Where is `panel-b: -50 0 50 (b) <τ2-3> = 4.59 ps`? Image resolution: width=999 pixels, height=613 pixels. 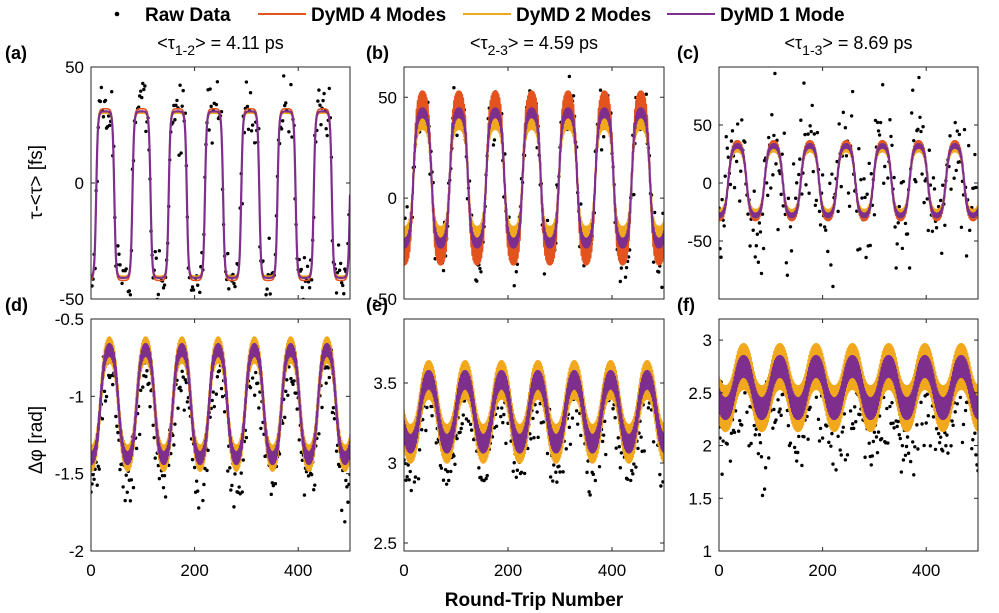
panel-b: -50 0 50 (b) <τ2-3> = 4.59 ps is located at coordinates (515, 171).